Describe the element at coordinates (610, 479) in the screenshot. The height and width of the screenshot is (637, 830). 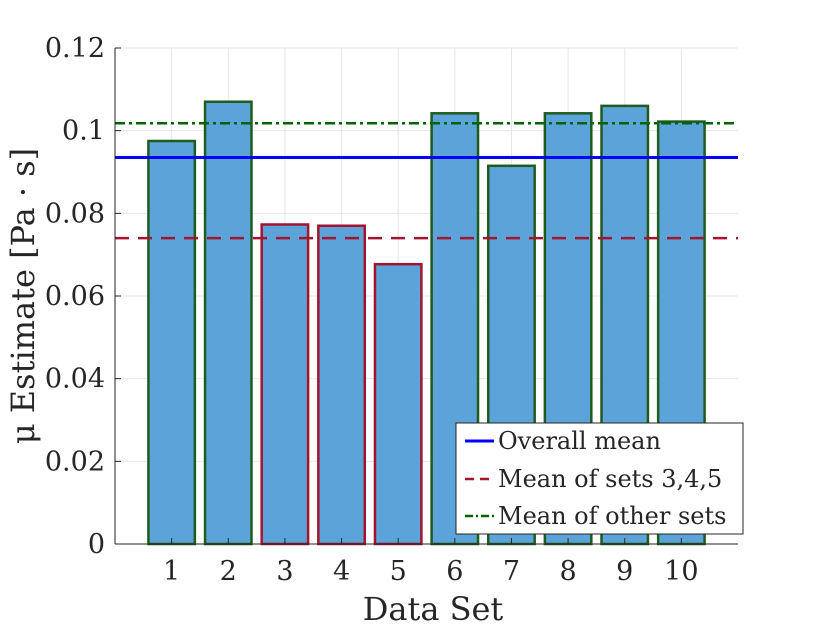
I see `legend-label-mean-sets-345: Mean of sets 3,4,5` at that location.